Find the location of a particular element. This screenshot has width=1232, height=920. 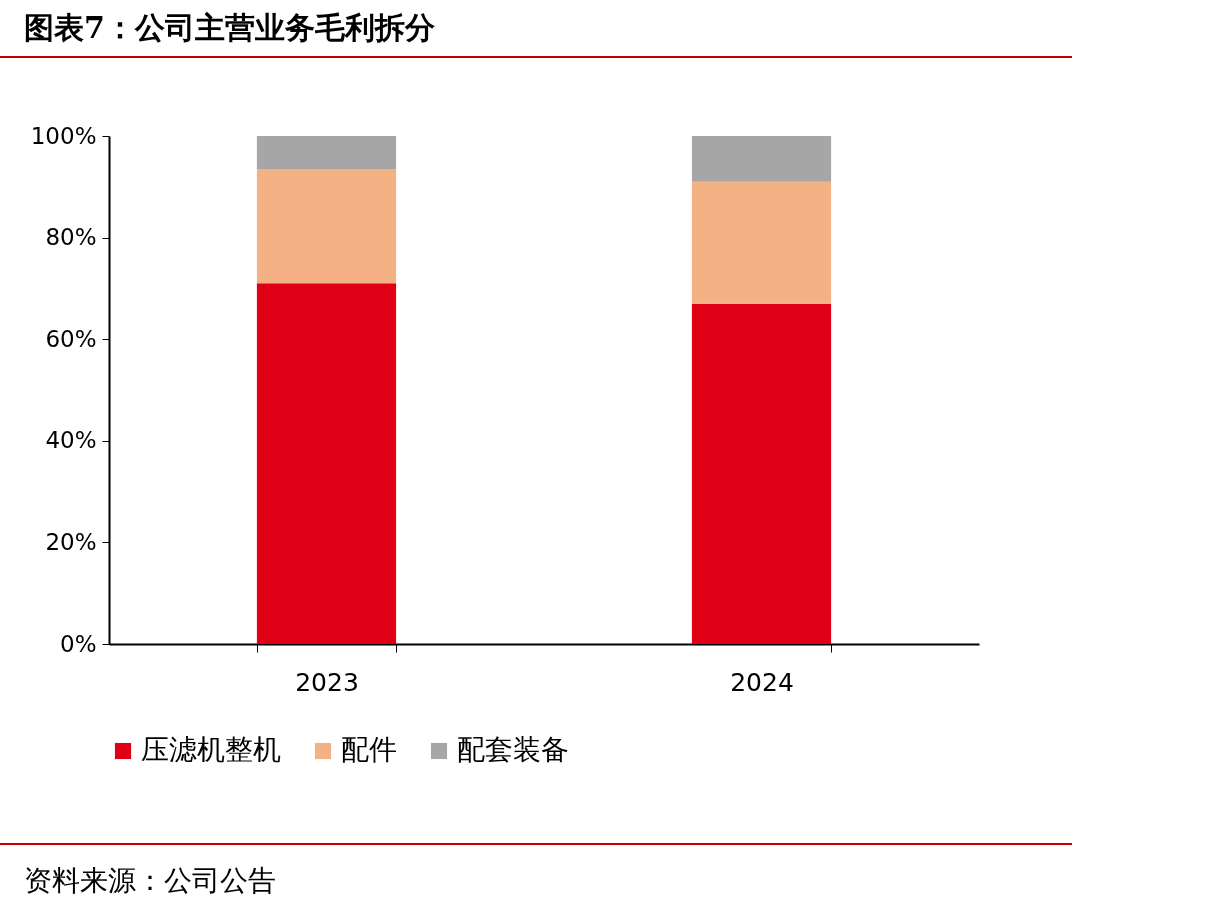

legend-label: 压滤机整机 is located at coordinates (211, 749).